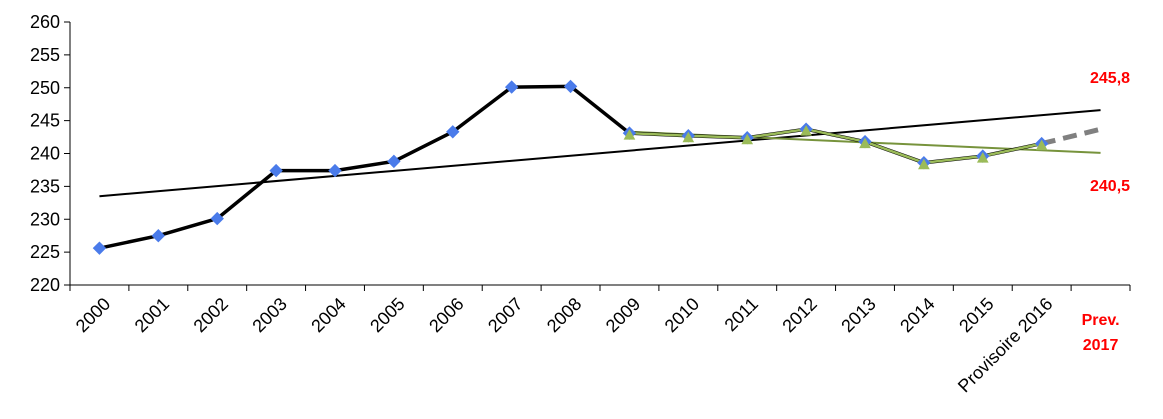 Image resolution: width=1163 pixels, height=419 pixels. What do you see at coordinates (211, 315) in the screenshot?
I see `x-tick-label: 2002` at bounding box center [211, 315].